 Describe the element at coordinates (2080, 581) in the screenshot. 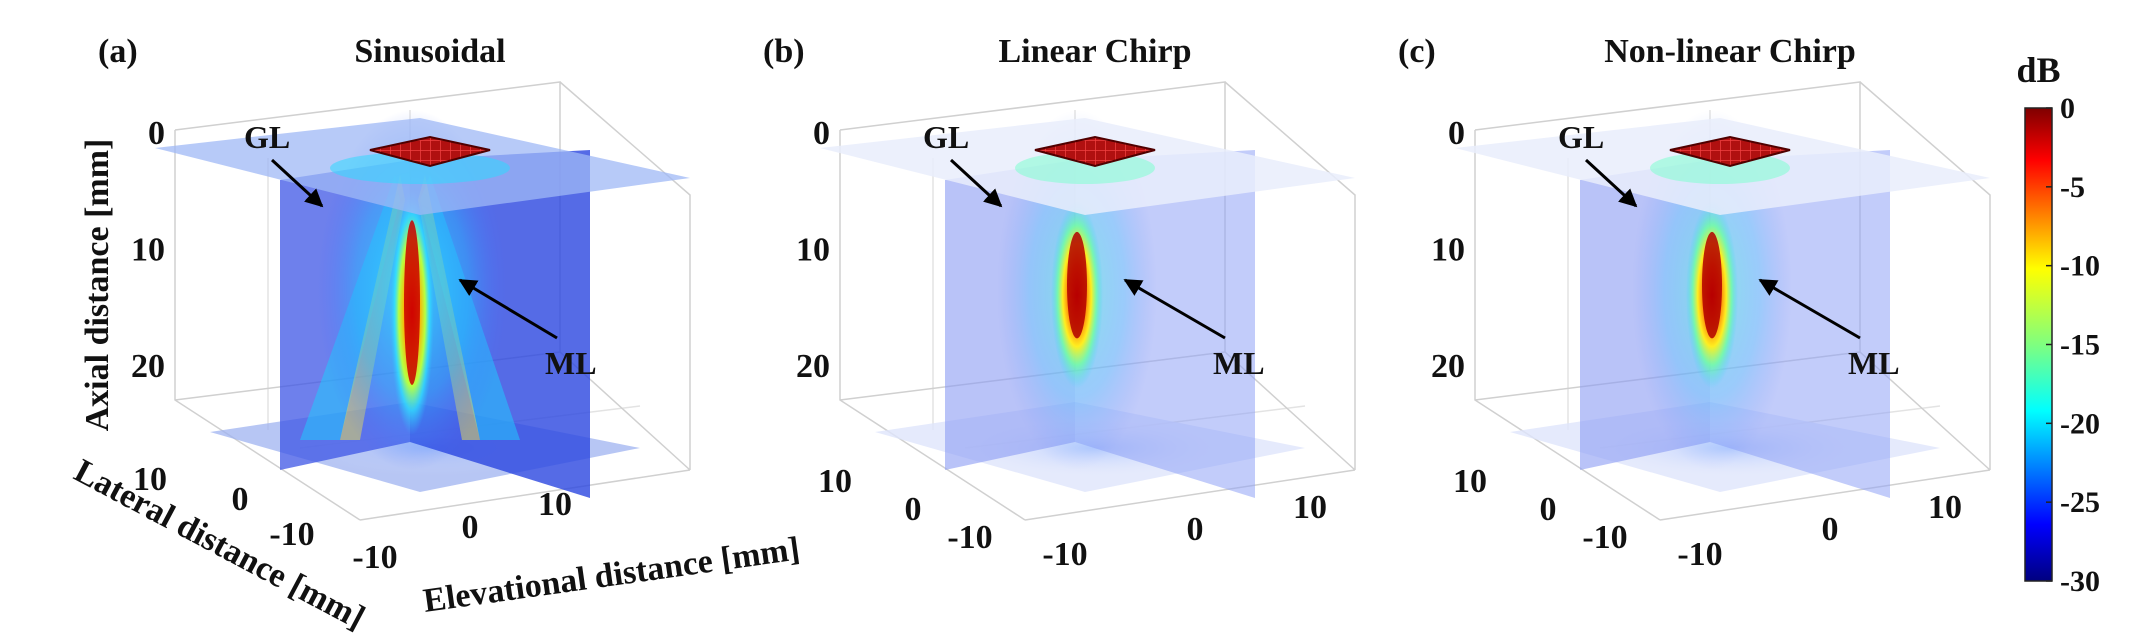

I see `colorbar-tick-label: -30` at that location.